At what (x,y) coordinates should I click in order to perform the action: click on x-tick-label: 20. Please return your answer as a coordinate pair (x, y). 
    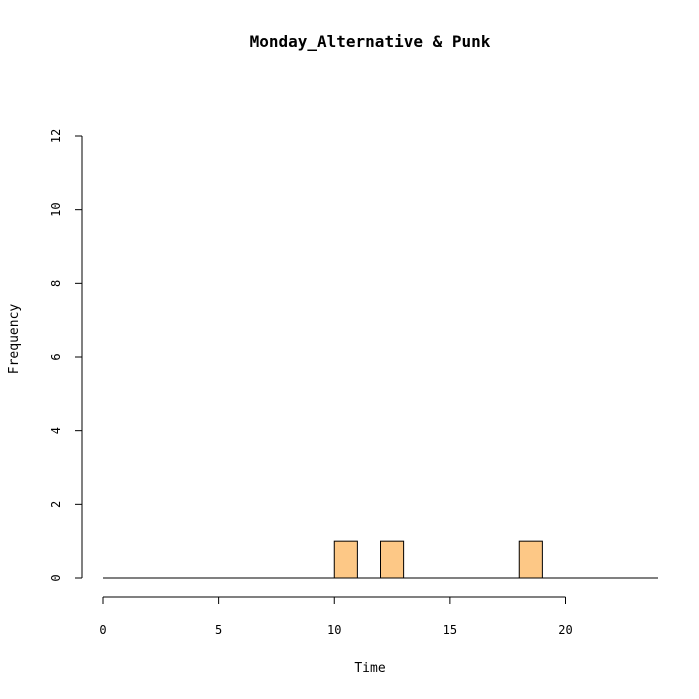
    Looking at the image, I should click on (565, 630).